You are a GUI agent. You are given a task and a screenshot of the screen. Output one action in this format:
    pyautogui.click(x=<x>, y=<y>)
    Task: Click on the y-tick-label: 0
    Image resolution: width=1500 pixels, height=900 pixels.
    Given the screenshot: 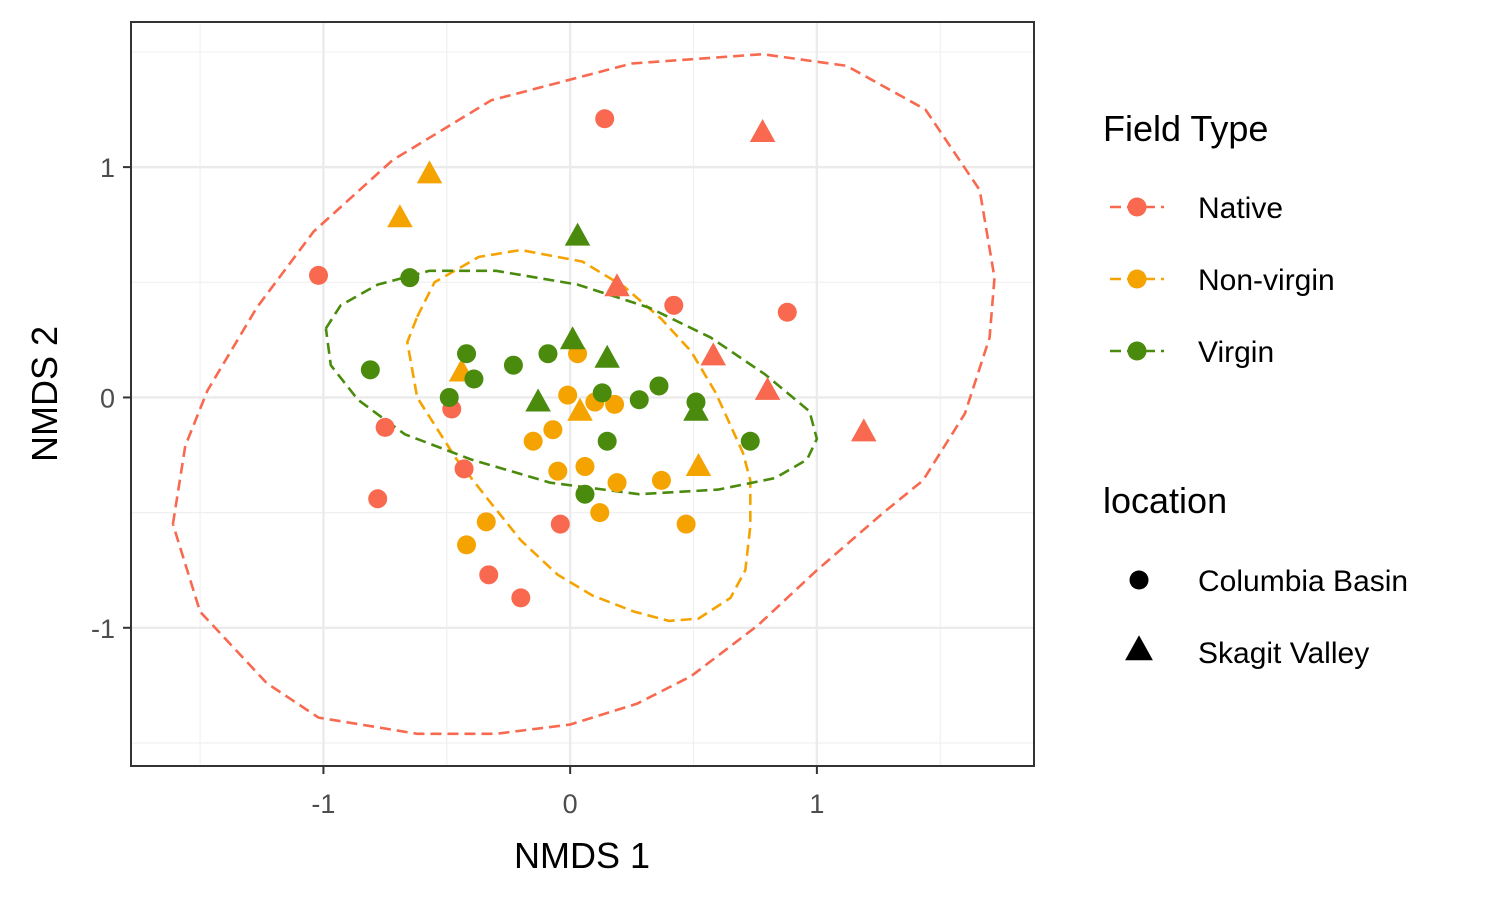 What is the action you would take?
    pyautogui.click(x=107, y=398)
    